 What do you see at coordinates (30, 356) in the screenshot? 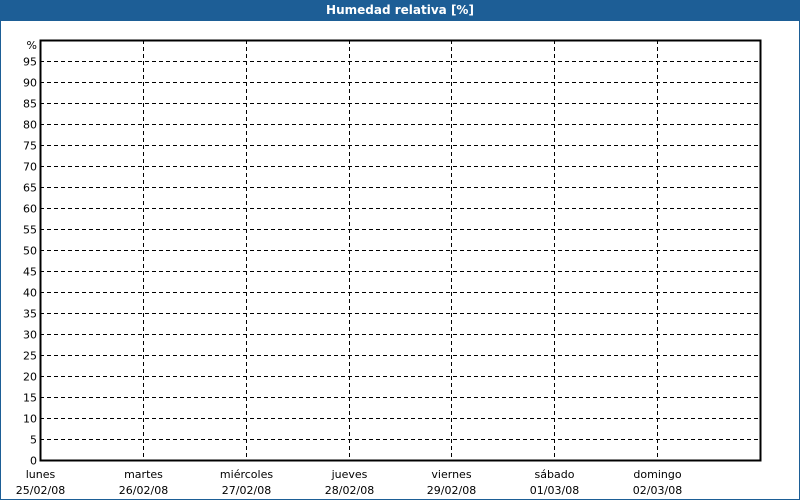
I see `y-tick-label: 25` at bounding box center [30, 356].